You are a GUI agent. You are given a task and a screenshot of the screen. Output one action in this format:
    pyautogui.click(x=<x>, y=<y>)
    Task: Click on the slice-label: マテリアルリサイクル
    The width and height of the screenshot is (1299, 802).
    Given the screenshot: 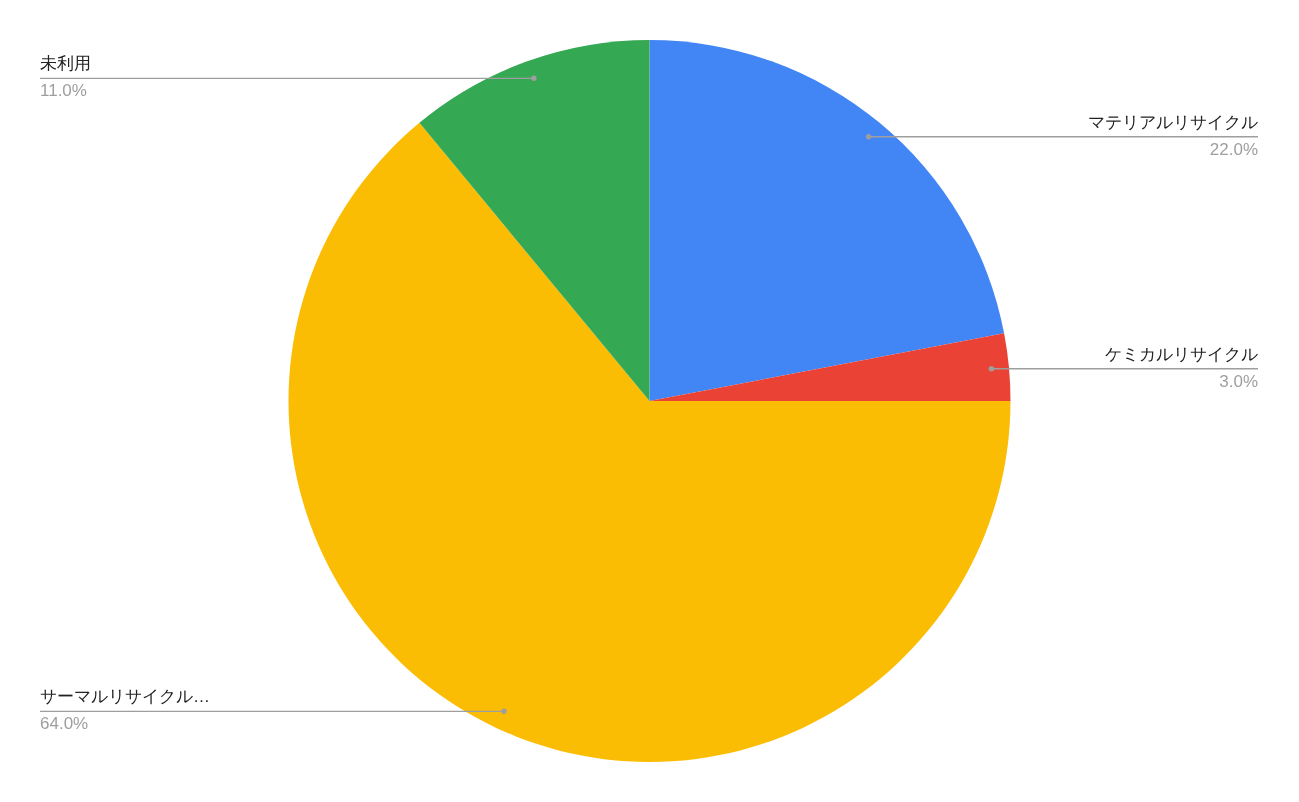 What is the action you would take?
    pyautogui.click(x=1173, y=122)
    